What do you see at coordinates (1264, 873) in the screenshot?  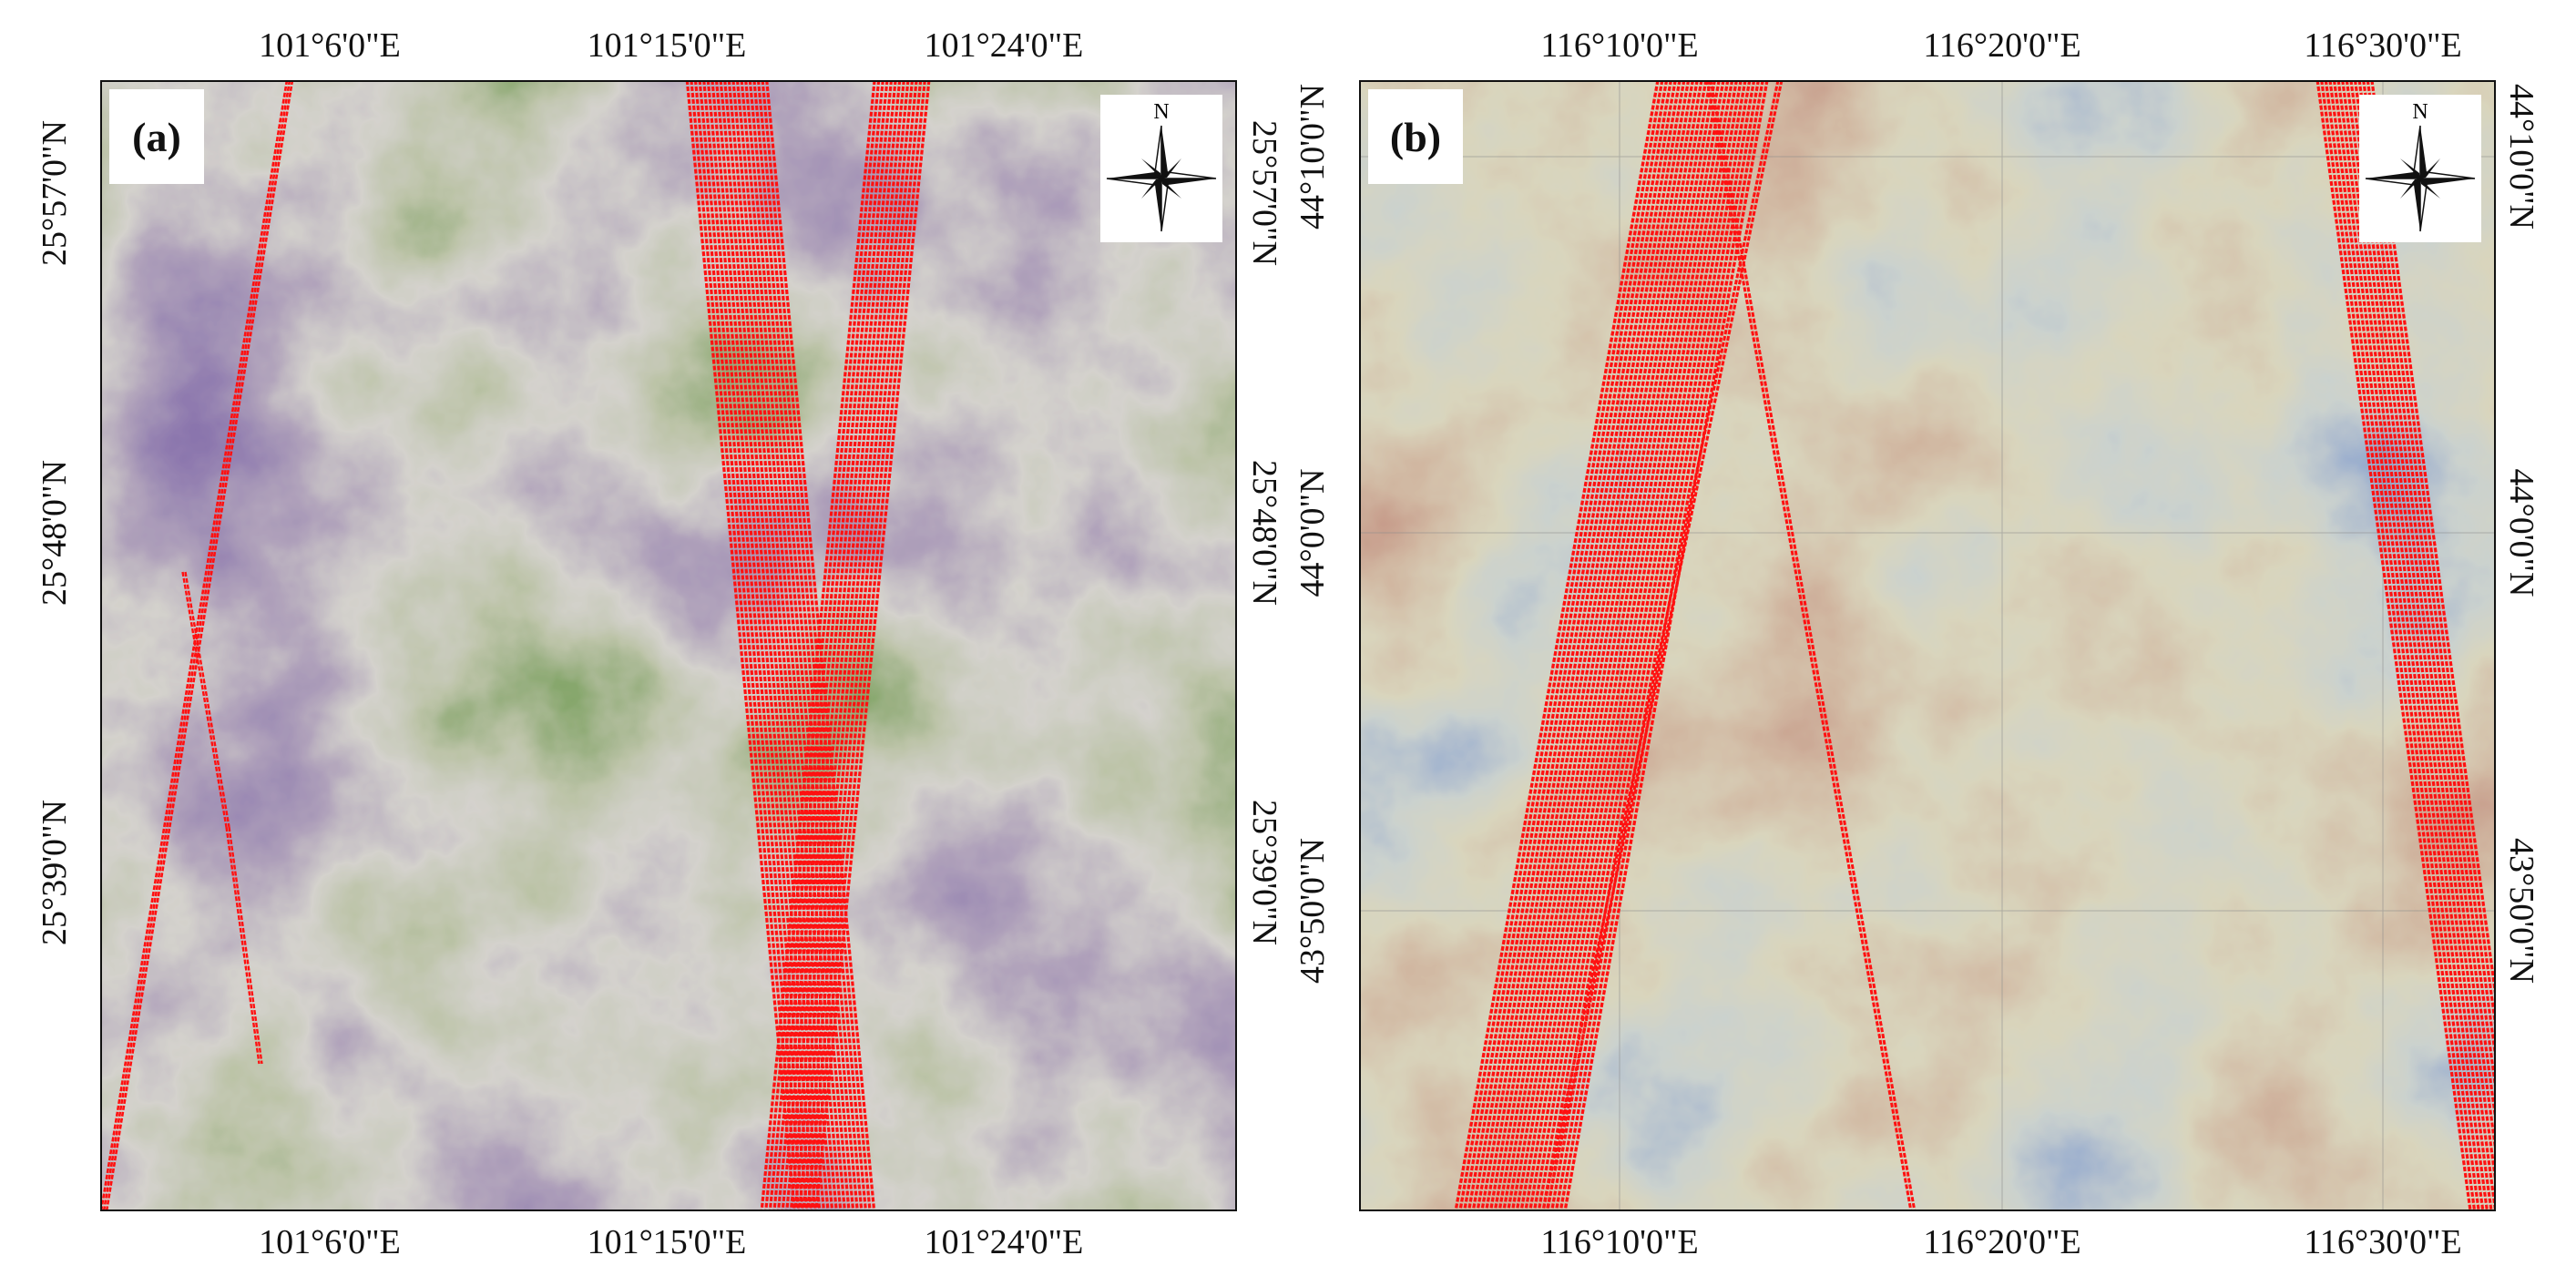 I see `y-tick-label: 25°39'0"N` at bounding box center [1264, 873].